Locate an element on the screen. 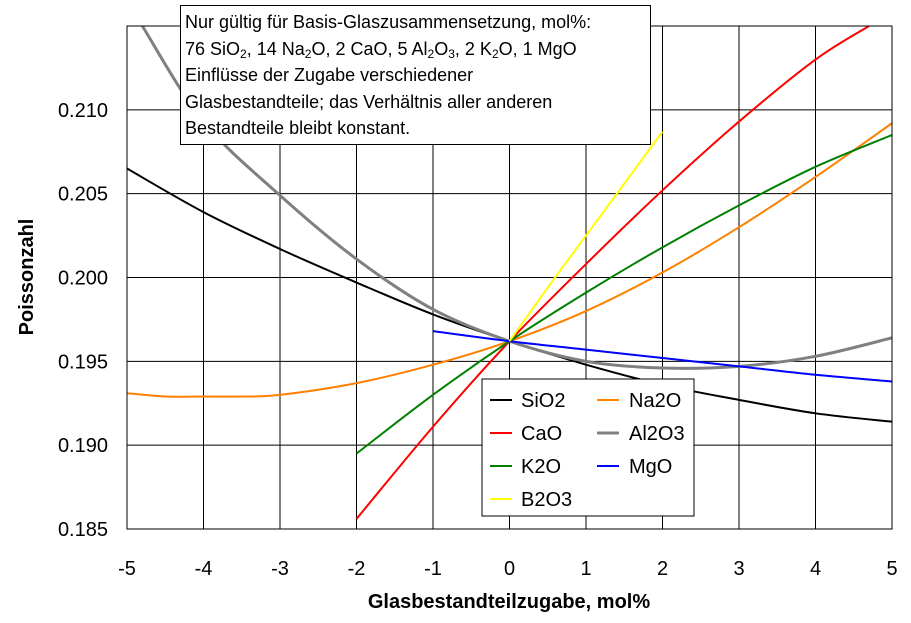  legend: SiO2 Na2O CaO Al2O3 K2O MgO B2O3 is located at coordinates (588, 447).